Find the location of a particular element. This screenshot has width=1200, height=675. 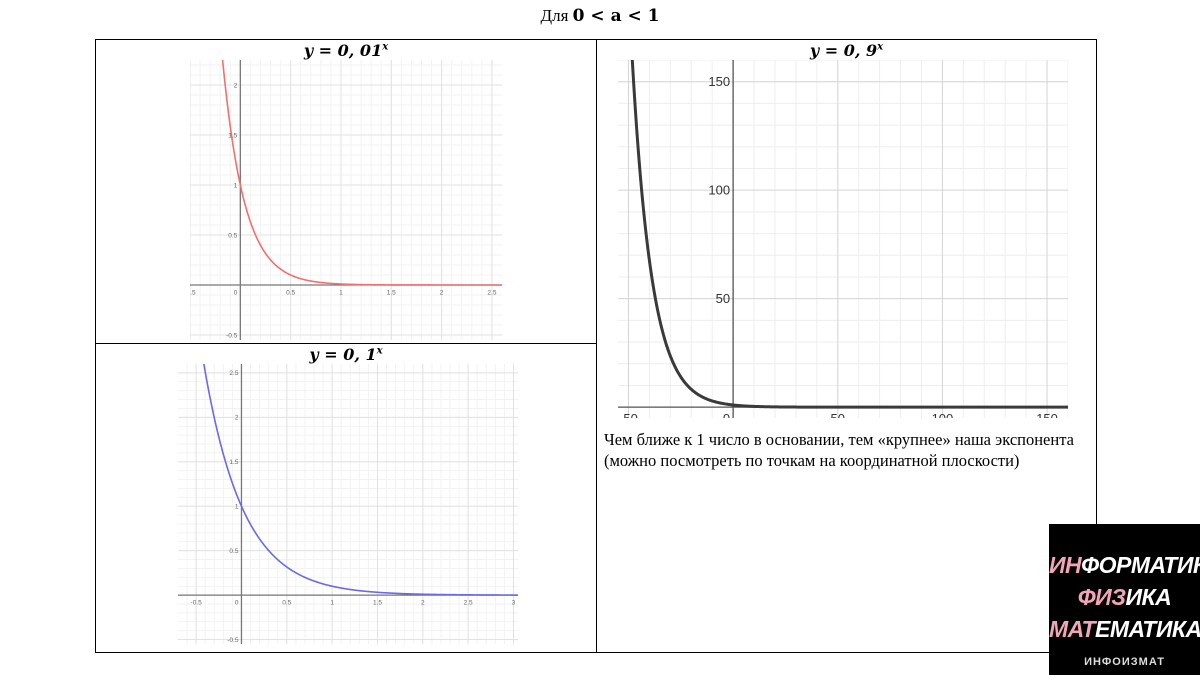

table-divider-horizontal is located at coordinates (346, 343).